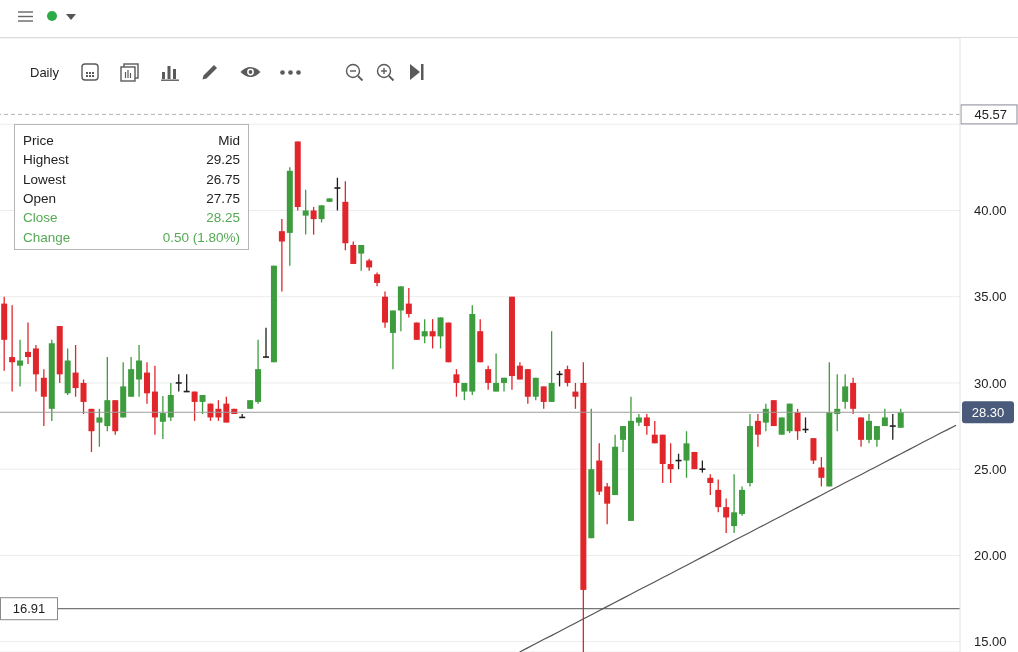 The image size is (1018, 652). What do you see at coordinates (47, 237) in the screenshot?
I see `annotation: Change` at bounding box center [47, 237].